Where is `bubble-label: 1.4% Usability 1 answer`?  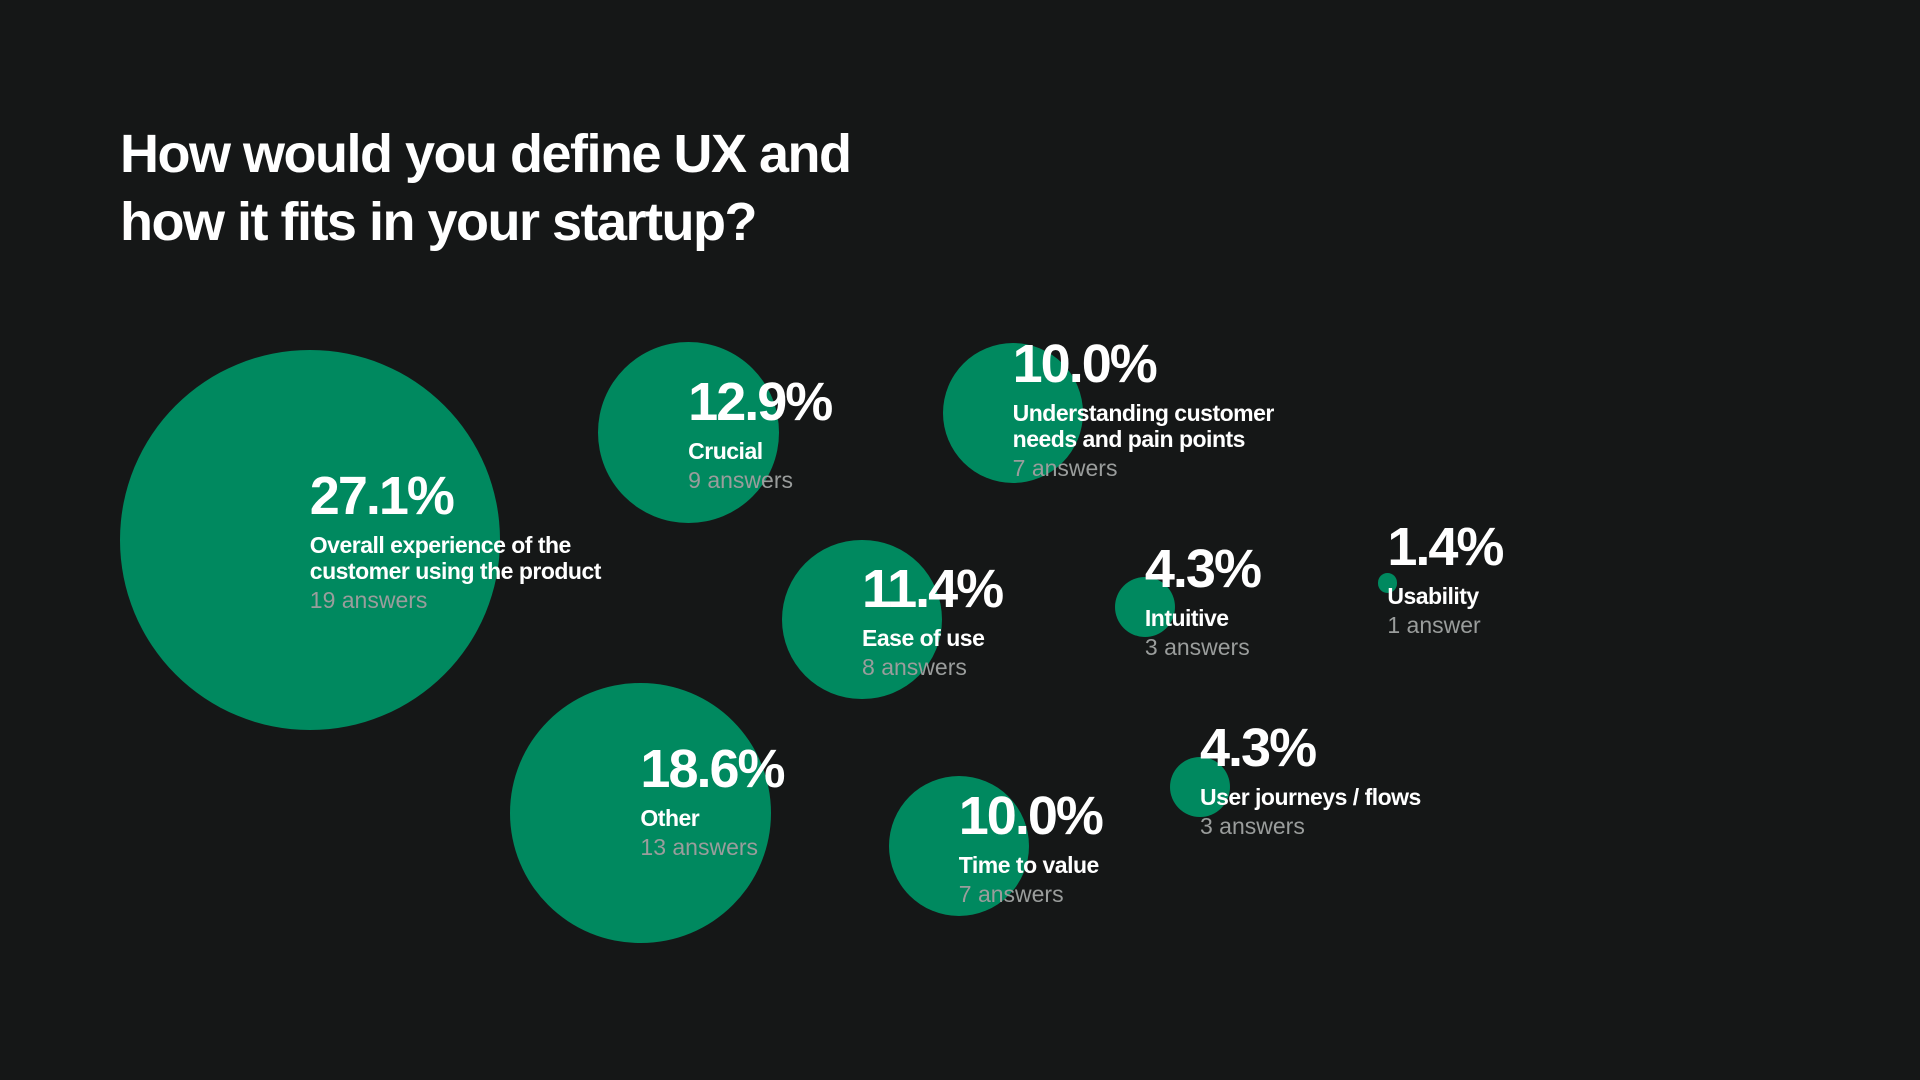
bubble-label: 1.4% Usability 1 answer is located at coordinates (1542, 578).